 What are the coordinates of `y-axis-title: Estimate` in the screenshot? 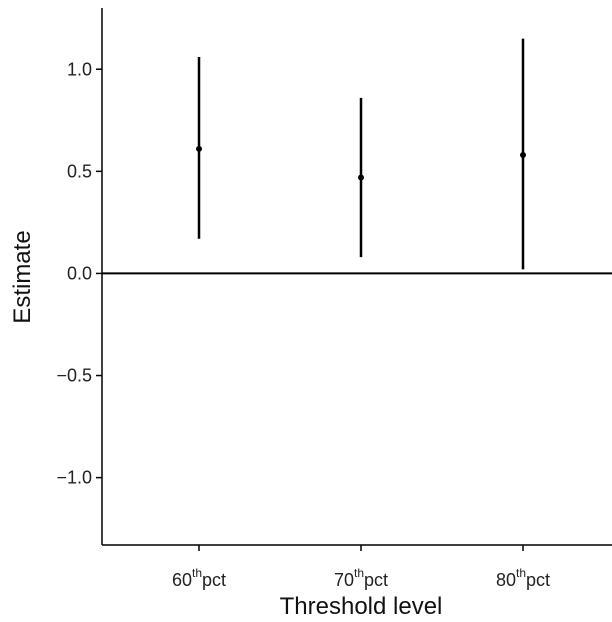 It's located at (22, 276).